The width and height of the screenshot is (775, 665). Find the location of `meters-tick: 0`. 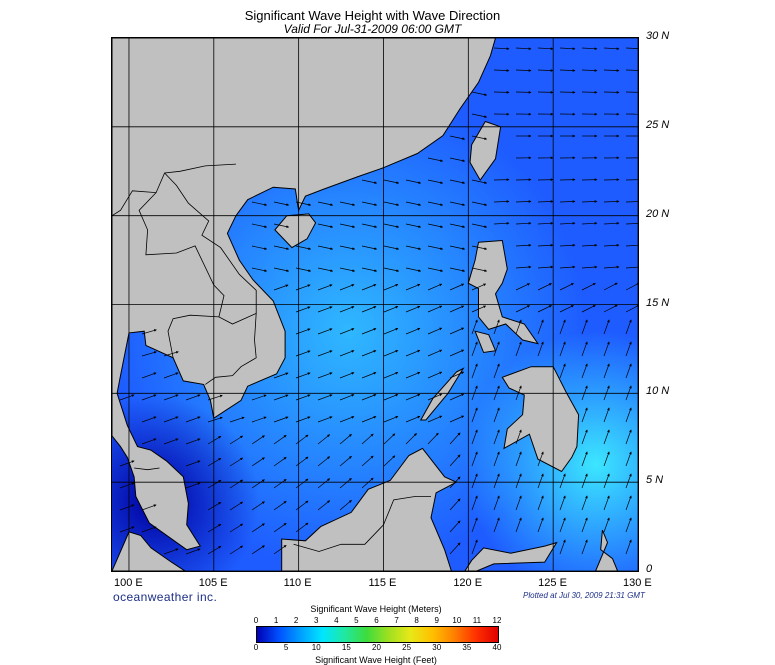

meters-tick: 0 is located at coordinates (256, 620).